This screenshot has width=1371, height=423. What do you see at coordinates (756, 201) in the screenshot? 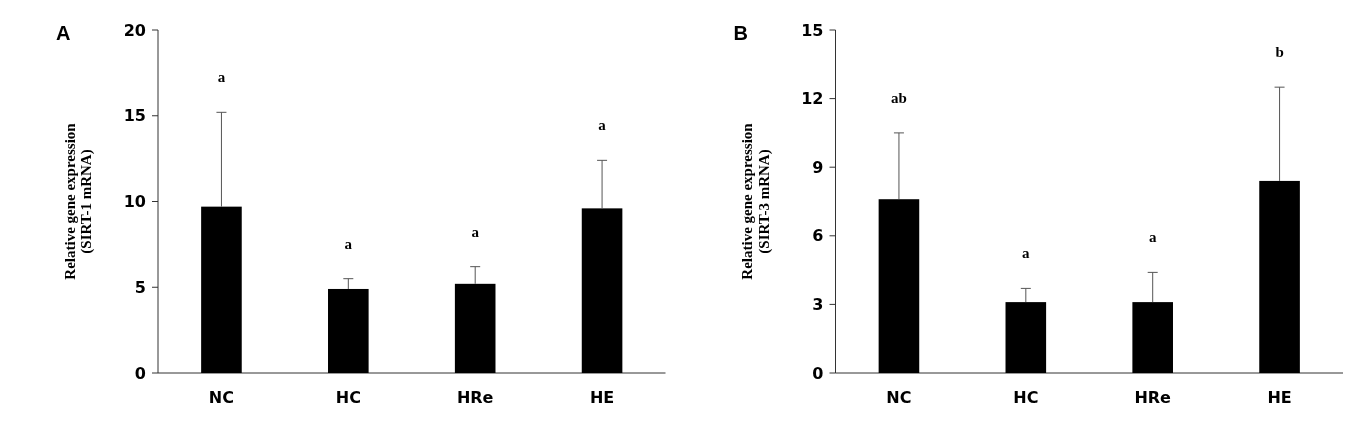
I see `y-axis-title: Relative gene expression (SIRT-3 mRNA)` at bounding box center [756, 201].